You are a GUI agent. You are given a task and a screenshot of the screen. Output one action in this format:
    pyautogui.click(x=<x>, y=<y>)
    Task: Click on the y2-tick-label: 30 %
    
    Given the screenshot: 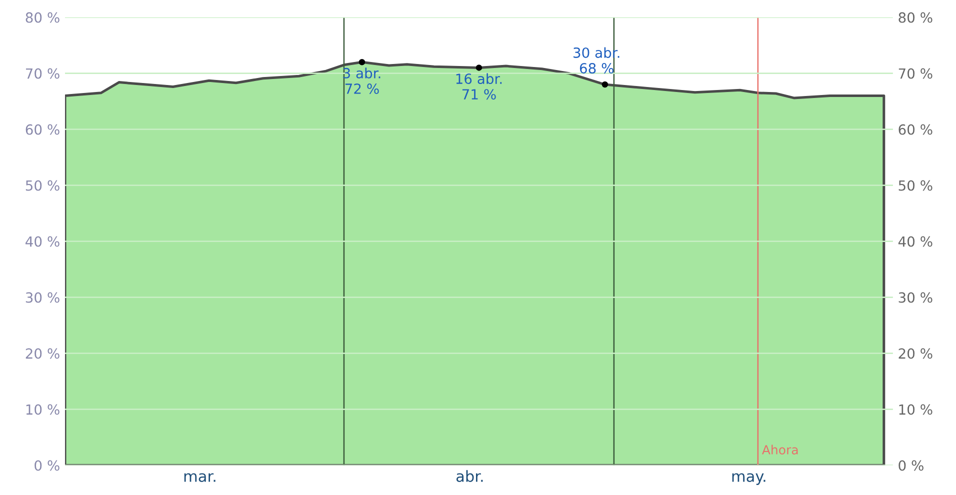 What is the action you would take?
    pyautogui.click(x=915, y=297)
    